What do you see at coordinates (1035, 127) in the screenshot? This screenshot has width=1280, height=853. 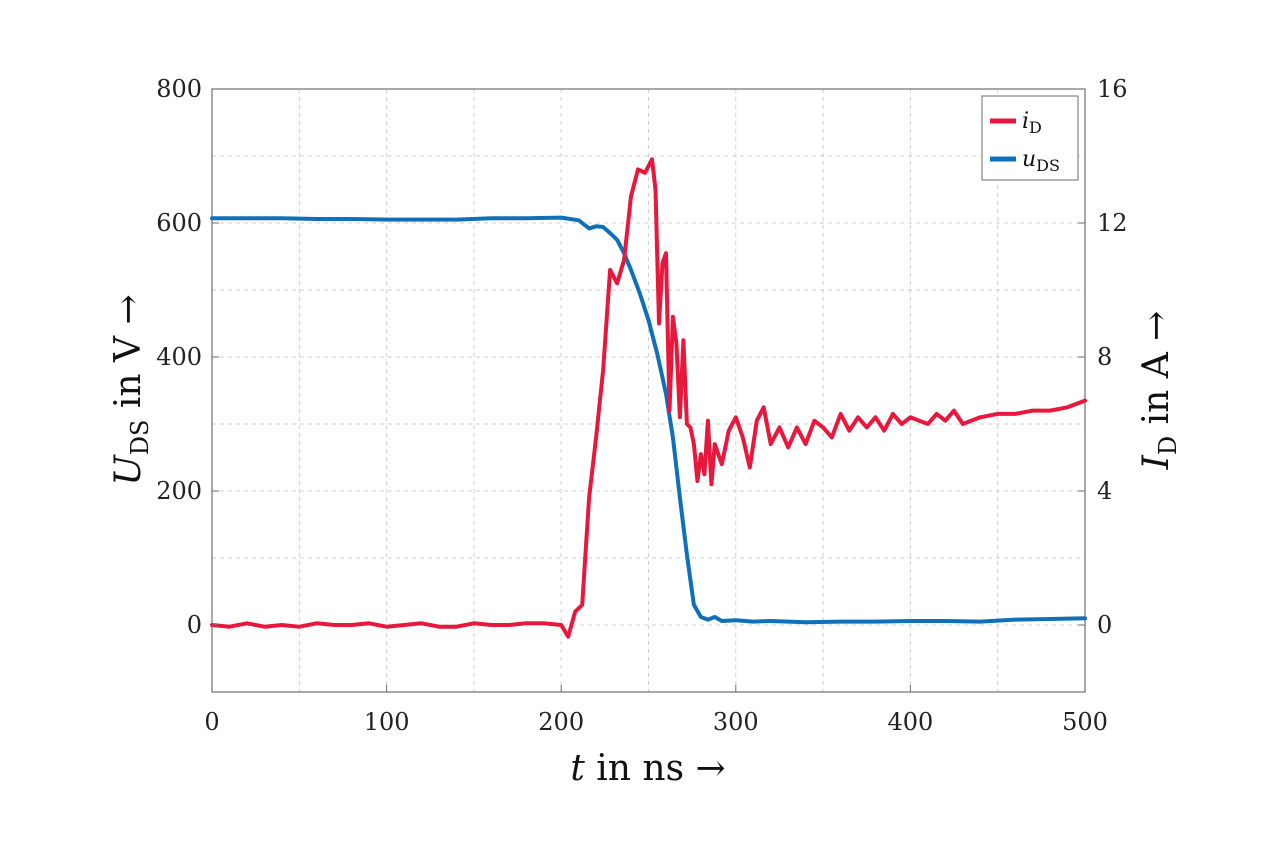 I see `legend-label-i-d-sub: D` at bounding box center [1035, 127].